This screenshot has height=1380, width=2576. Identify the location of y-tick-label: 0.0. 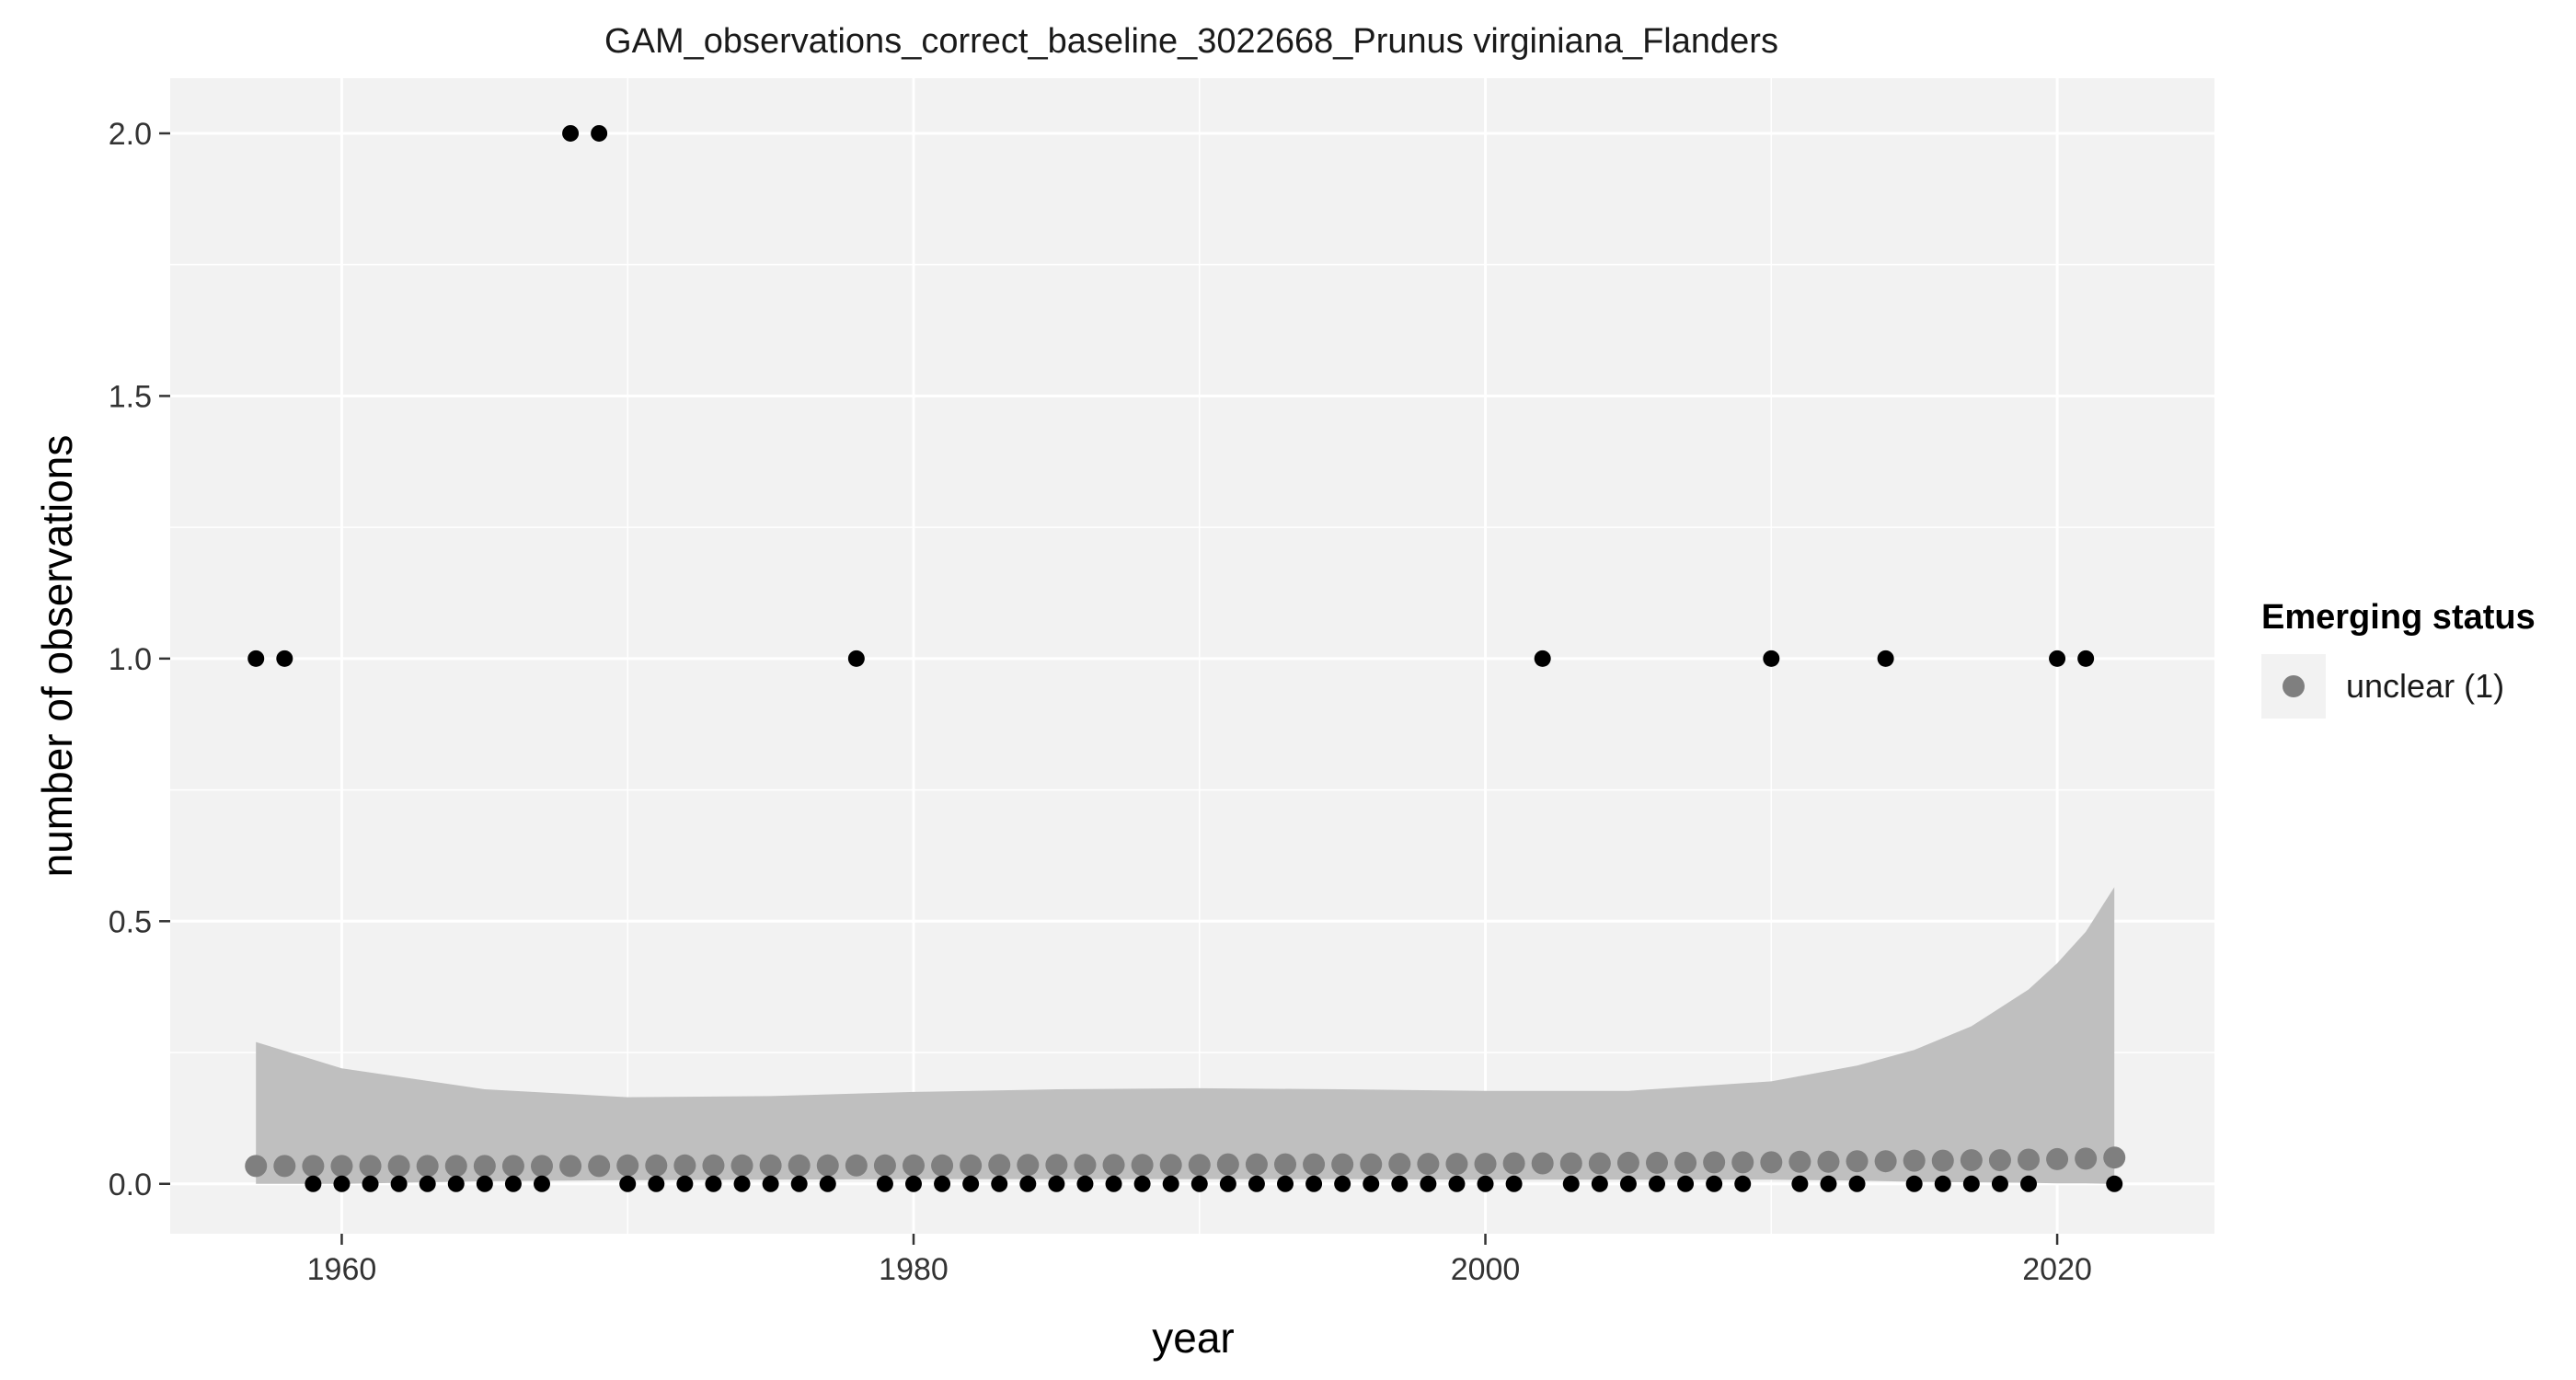
(130, 1184).